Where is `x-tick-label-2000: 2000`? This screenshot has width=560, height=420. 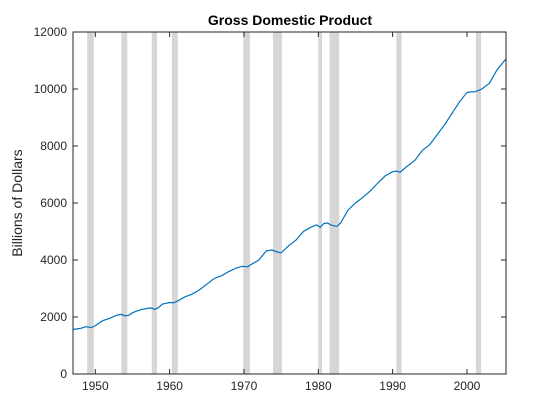 x-tick-label-2000: 2000 is located at coordinates (467, 386).